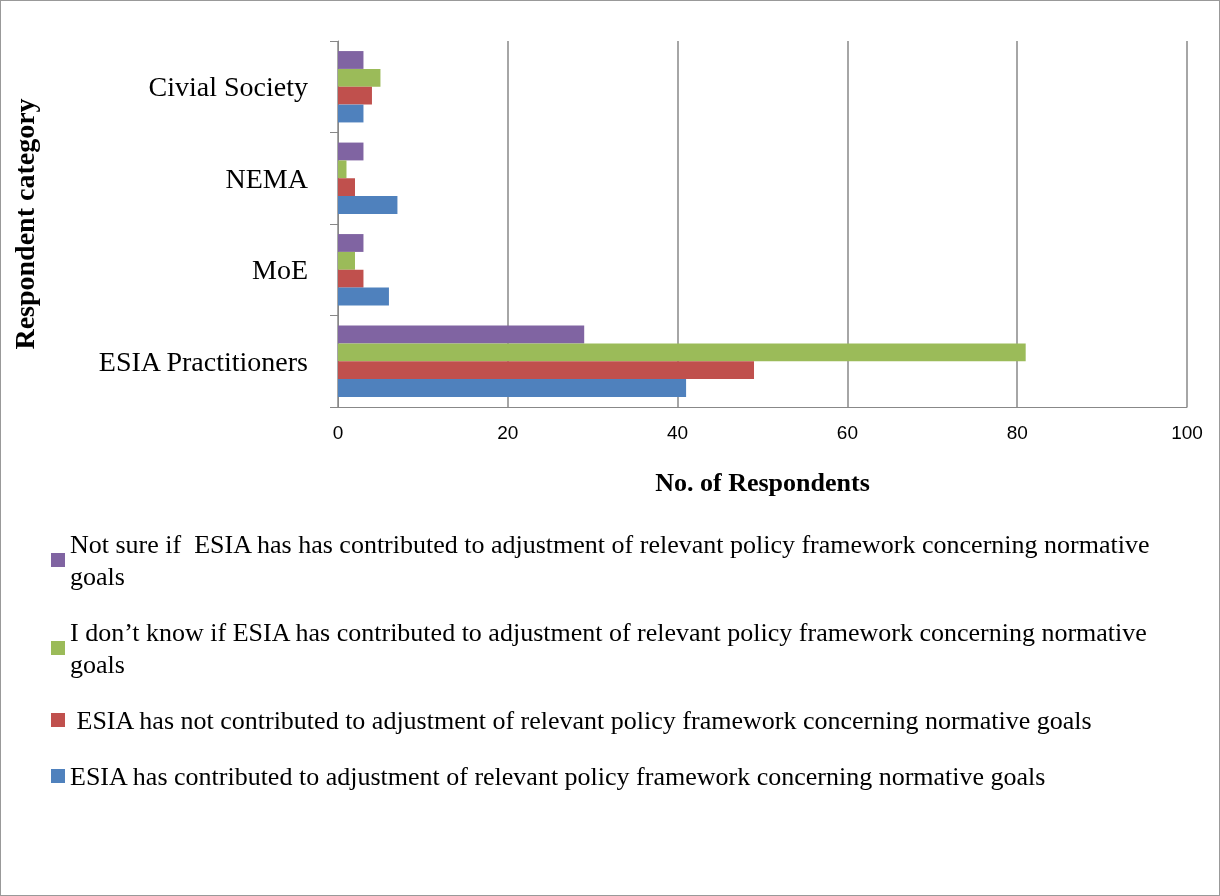  Describe the element at coordinates (228, 87) in the screenshot. I see `y-tick-label: Civial Society` at that location.